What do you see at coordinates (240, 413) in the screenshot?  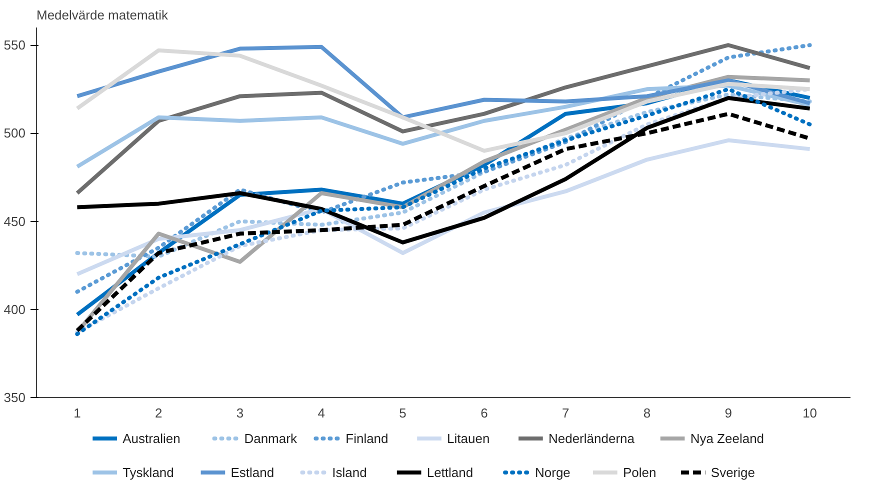 I see `x-tick-label: 3` at bounding box center [240, 413].